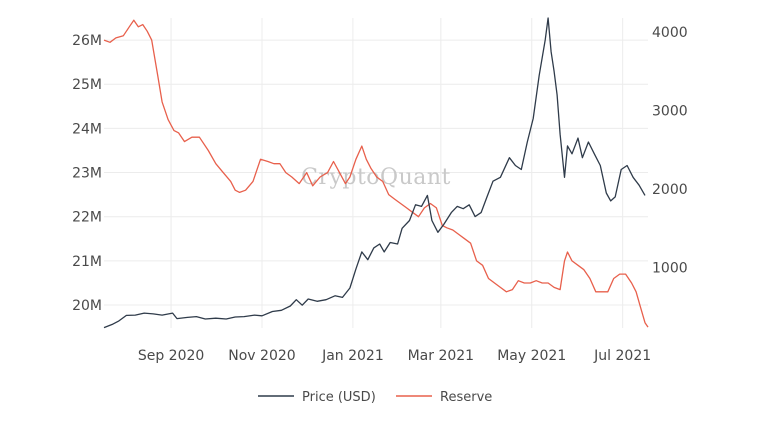 This screenshot has height=427, width=771. I want to click on x-tick-label: Nov 2020, so click(261, 356).